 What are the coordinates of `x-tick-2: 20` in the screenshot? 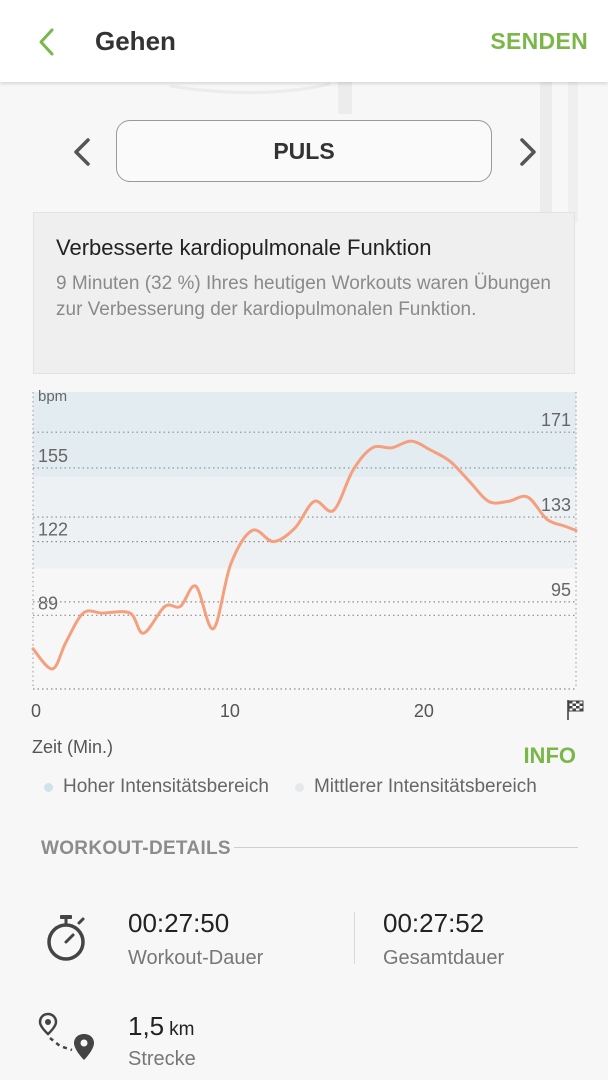 It's located at (424, 711).